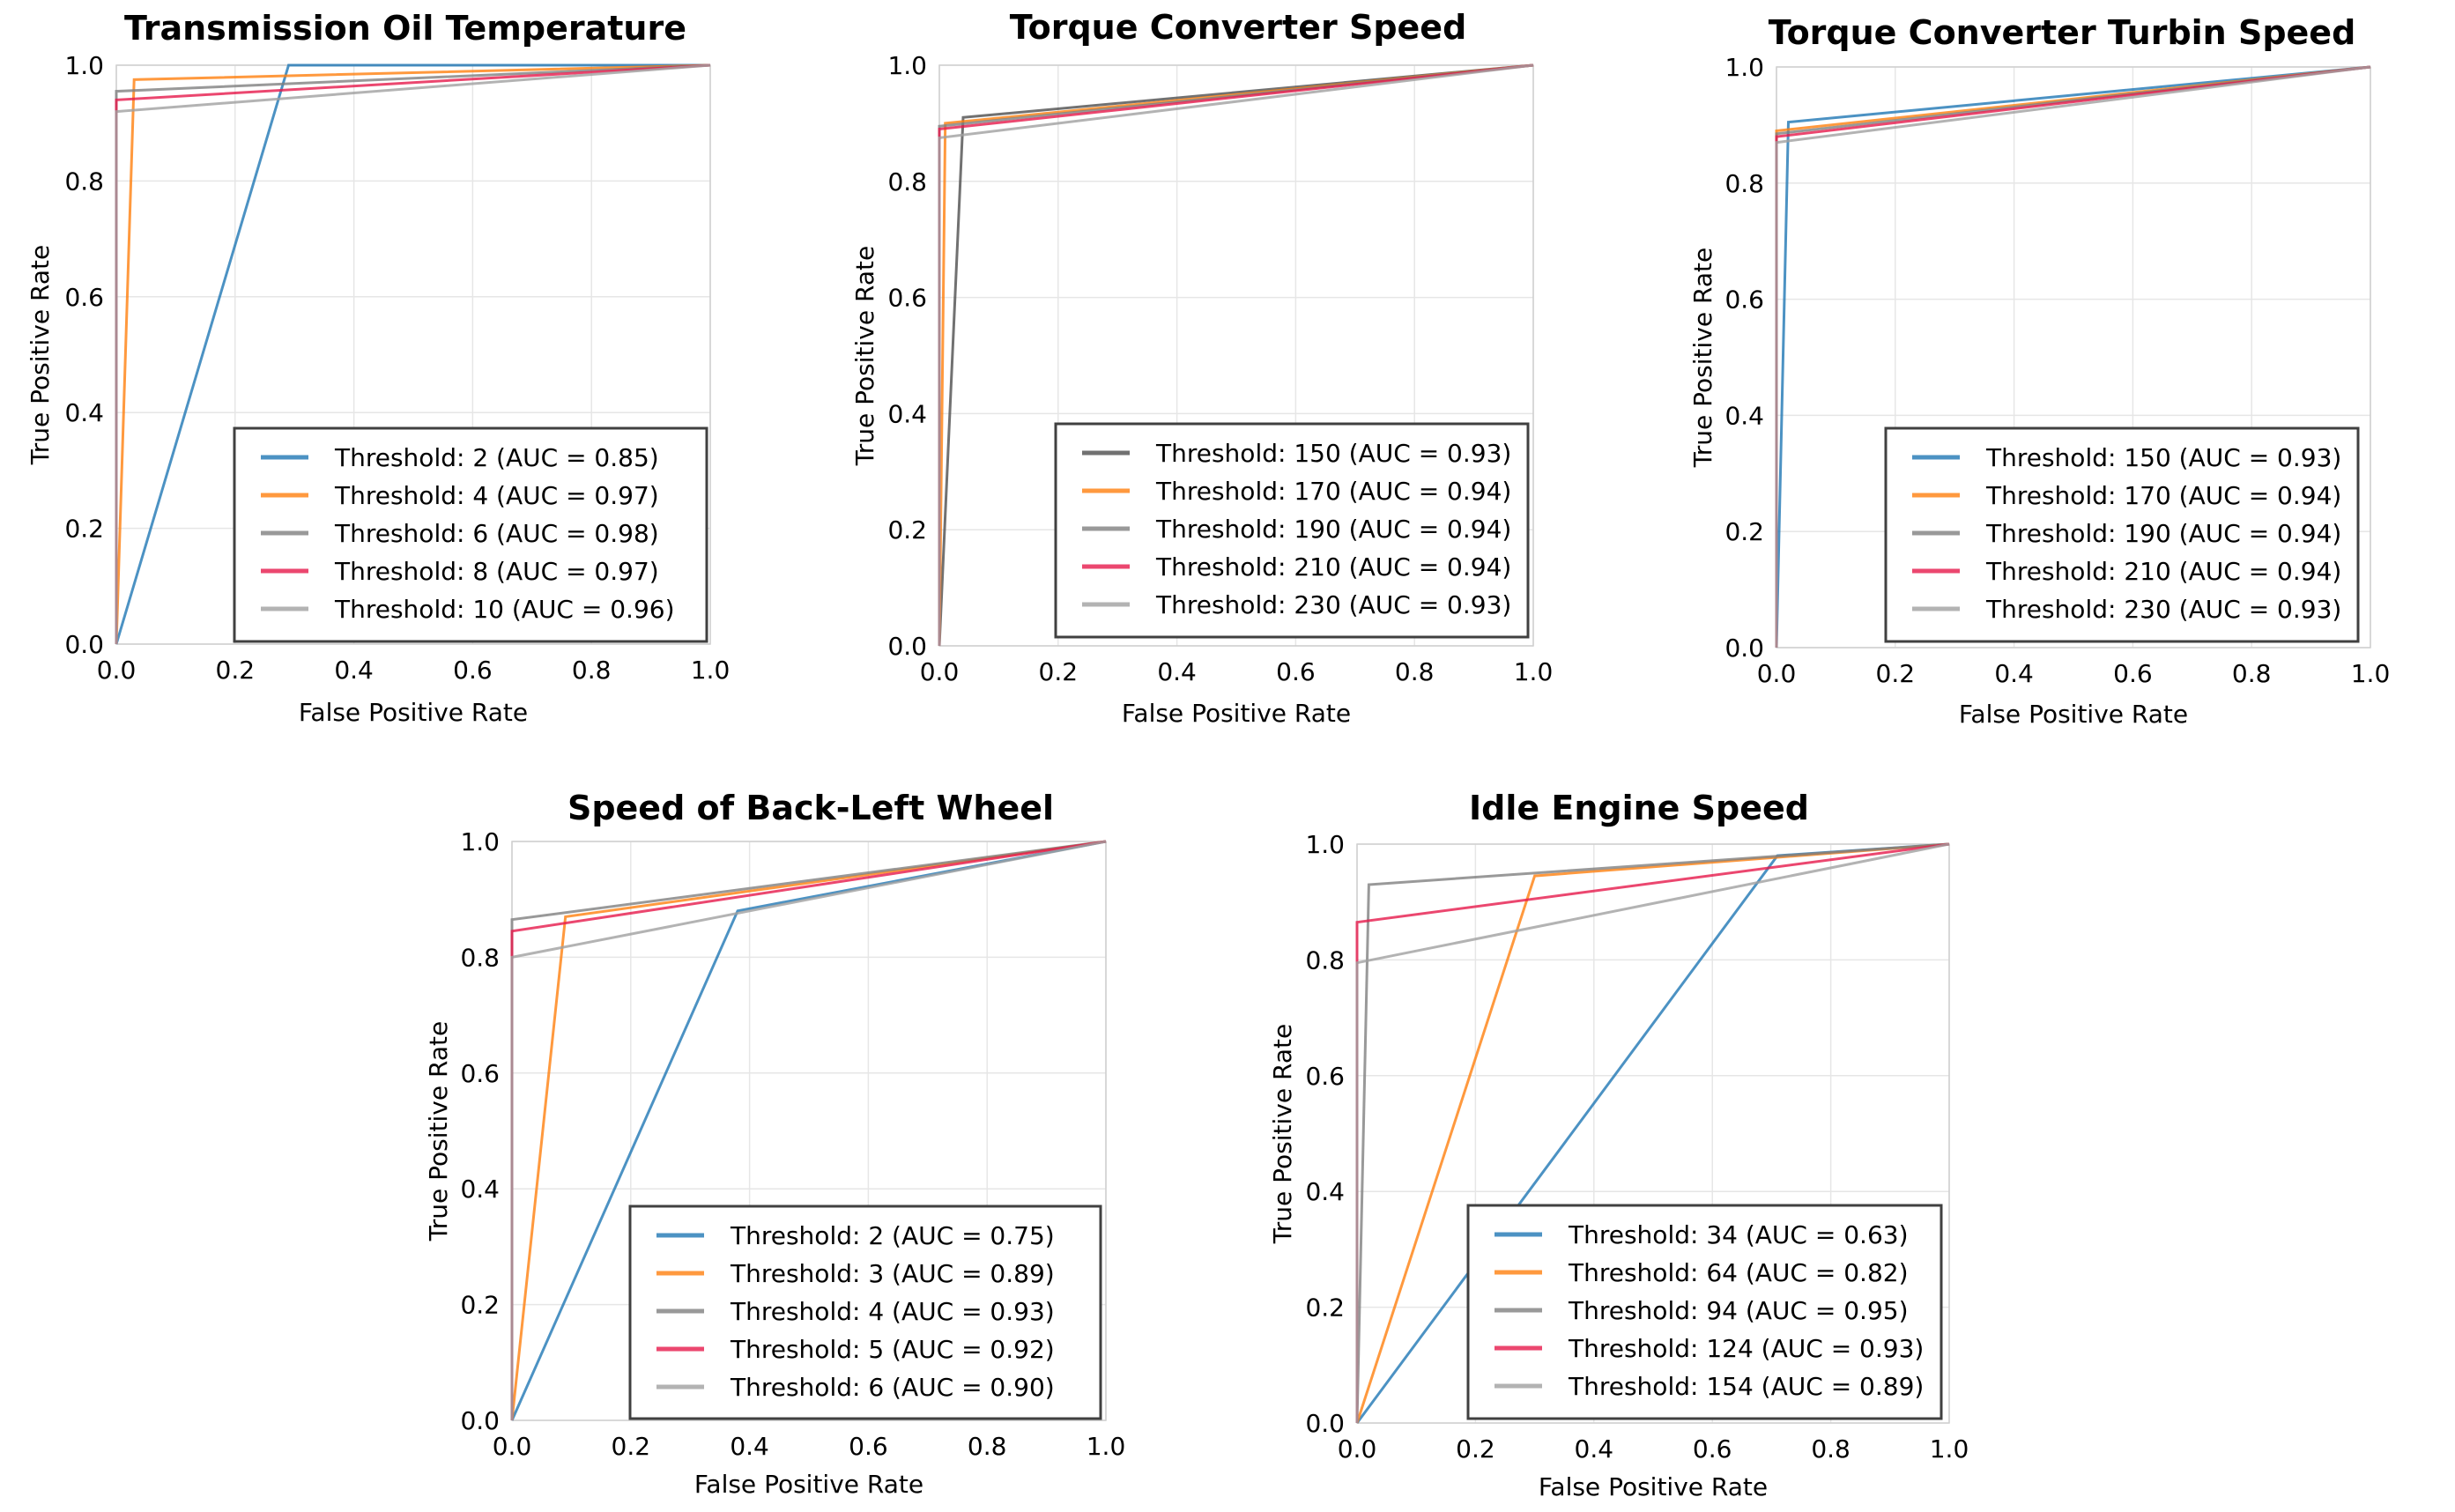 The height and width of the screenshot is (1512, 2455). What do you see at coordinates (496, 571) in the screenshot?
I see `legend-entry: Threshold: 8 (AUC = 0.97)` at bounding box center [496, 571].